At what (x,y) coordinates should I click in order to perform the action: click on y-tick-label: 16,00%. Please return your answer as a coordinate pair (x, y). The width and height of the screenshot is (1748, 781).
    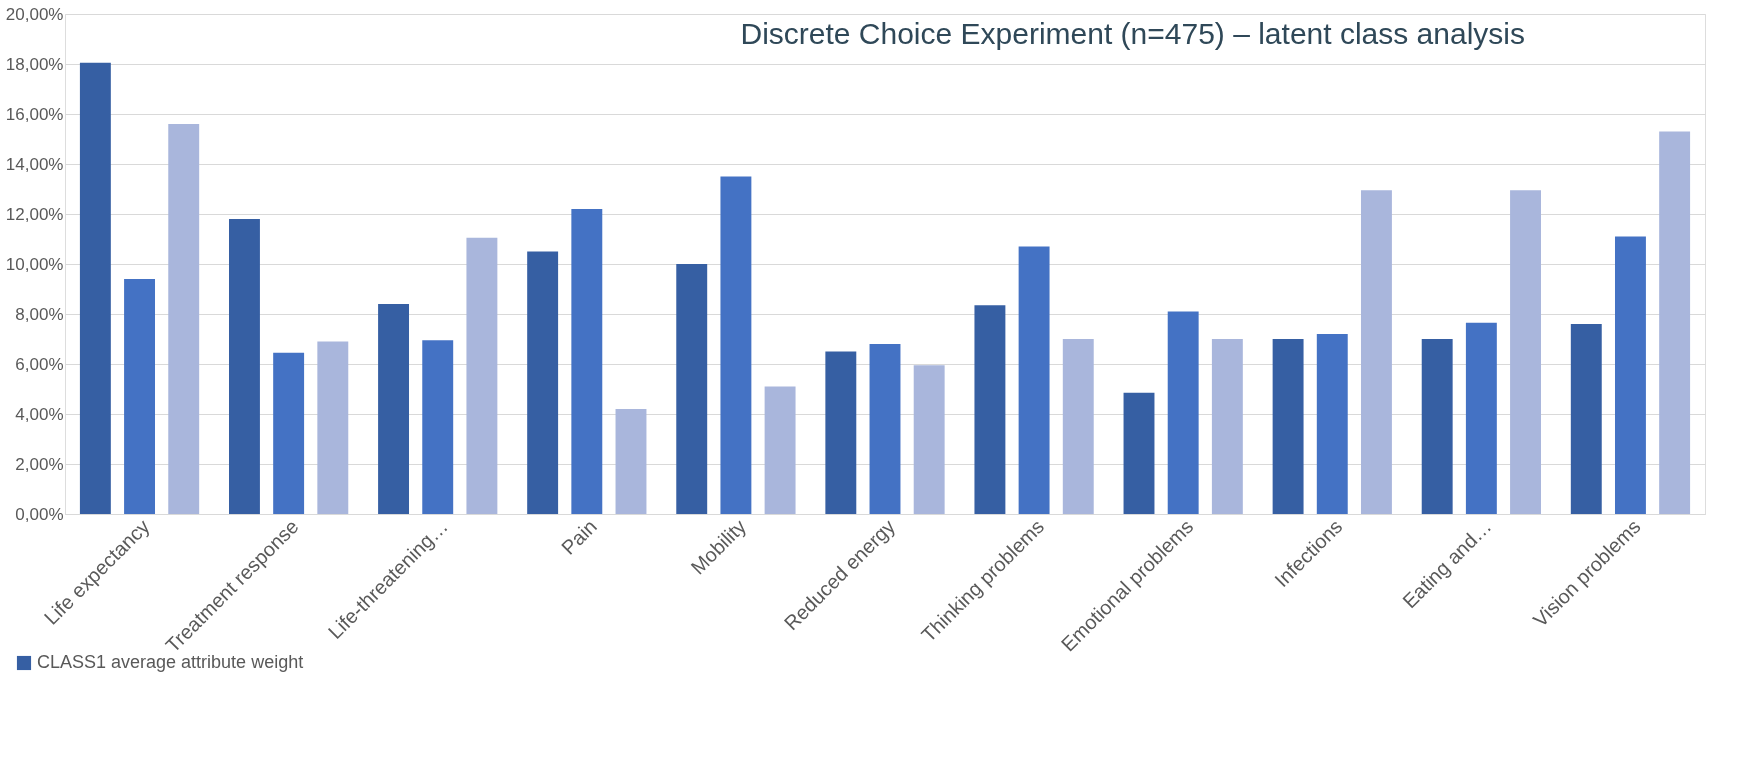
    Looking at the image, I should click on (34, 114).